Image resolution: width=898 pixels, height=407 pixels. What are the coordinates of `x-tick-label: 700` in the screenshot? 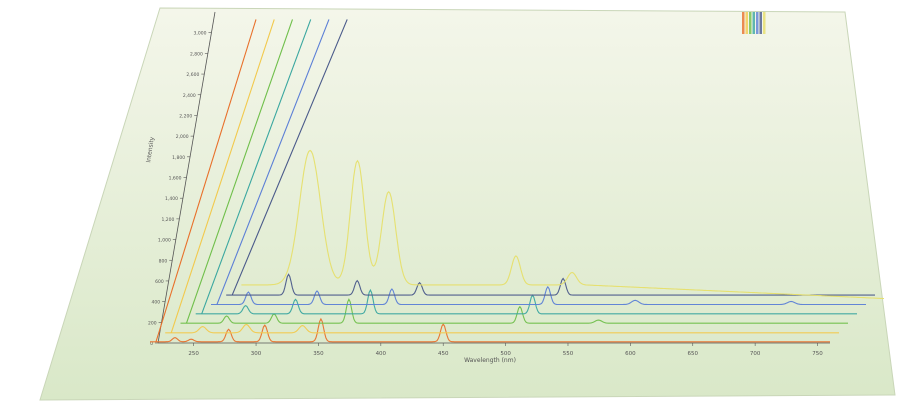 It's located at (755, 354).